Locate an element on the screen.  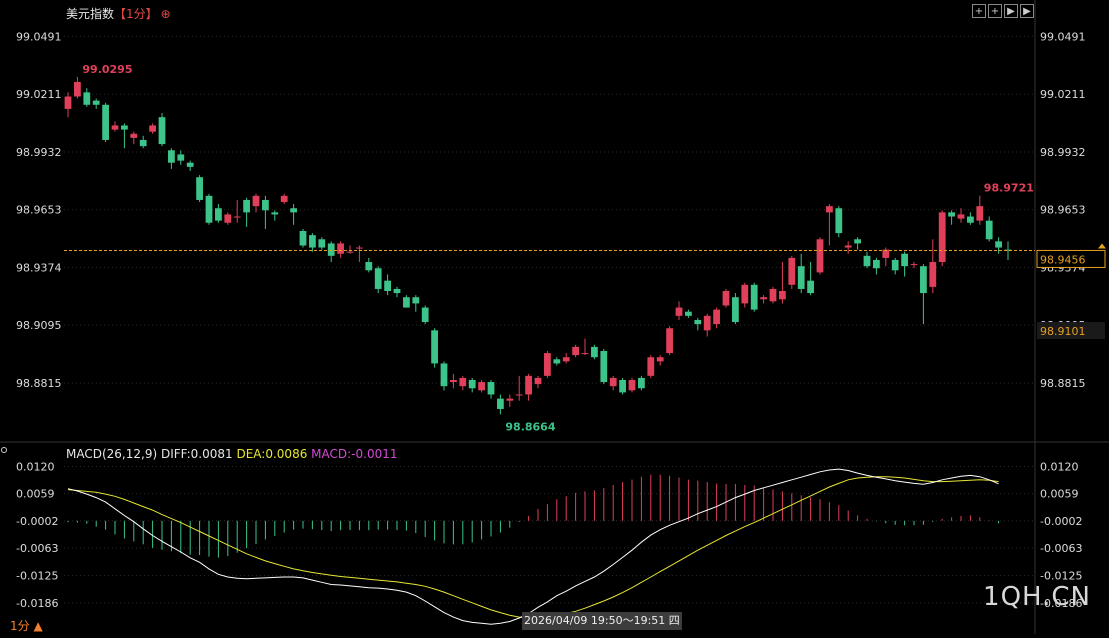
macd-tick-left-2: -0.0002 is located at coordinates (37, 521).